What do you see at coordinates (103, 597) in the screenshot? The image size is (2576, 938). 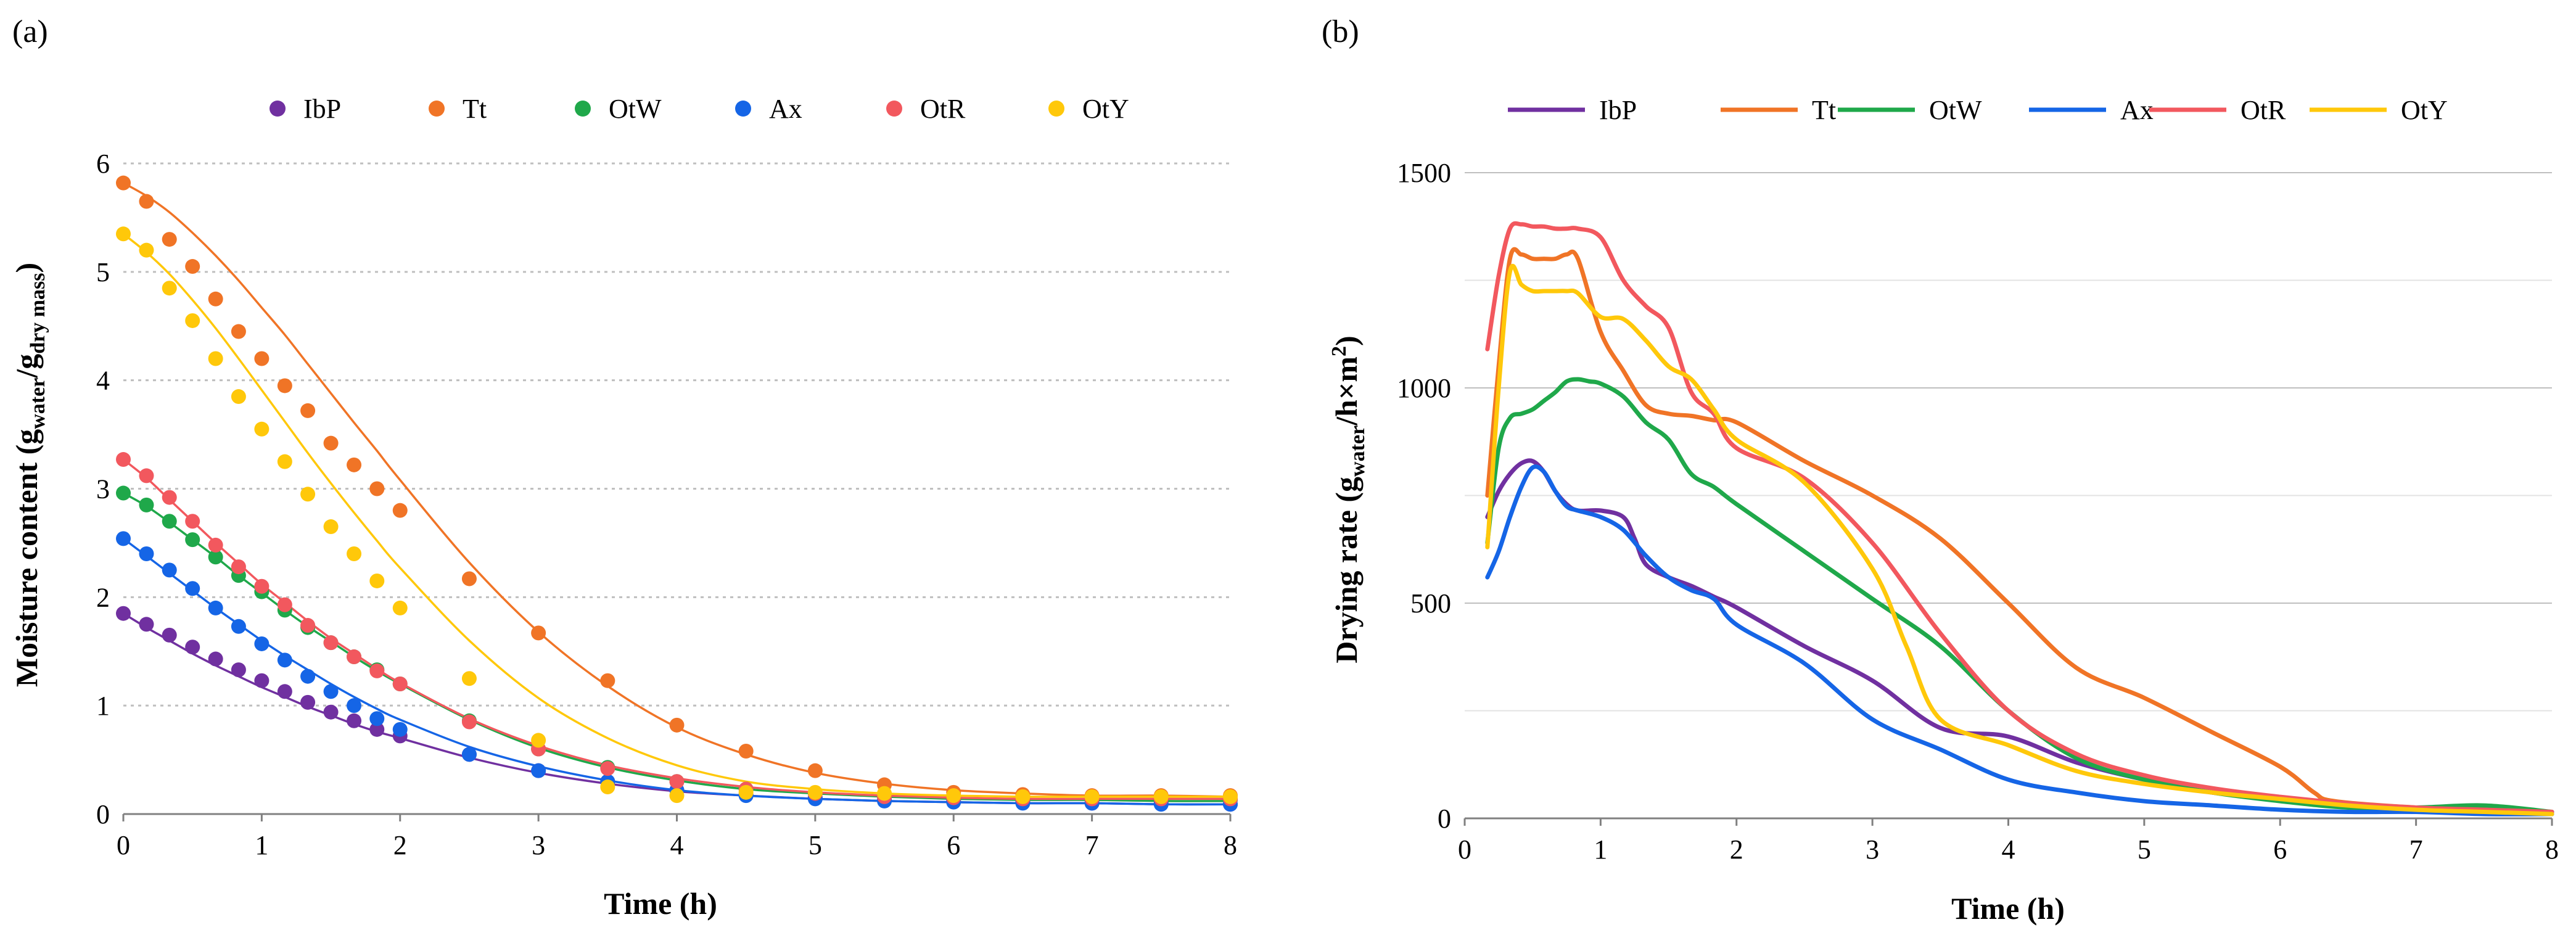 I see `panel-a-y-tick-label: 2` at bounding box center [103, 597].